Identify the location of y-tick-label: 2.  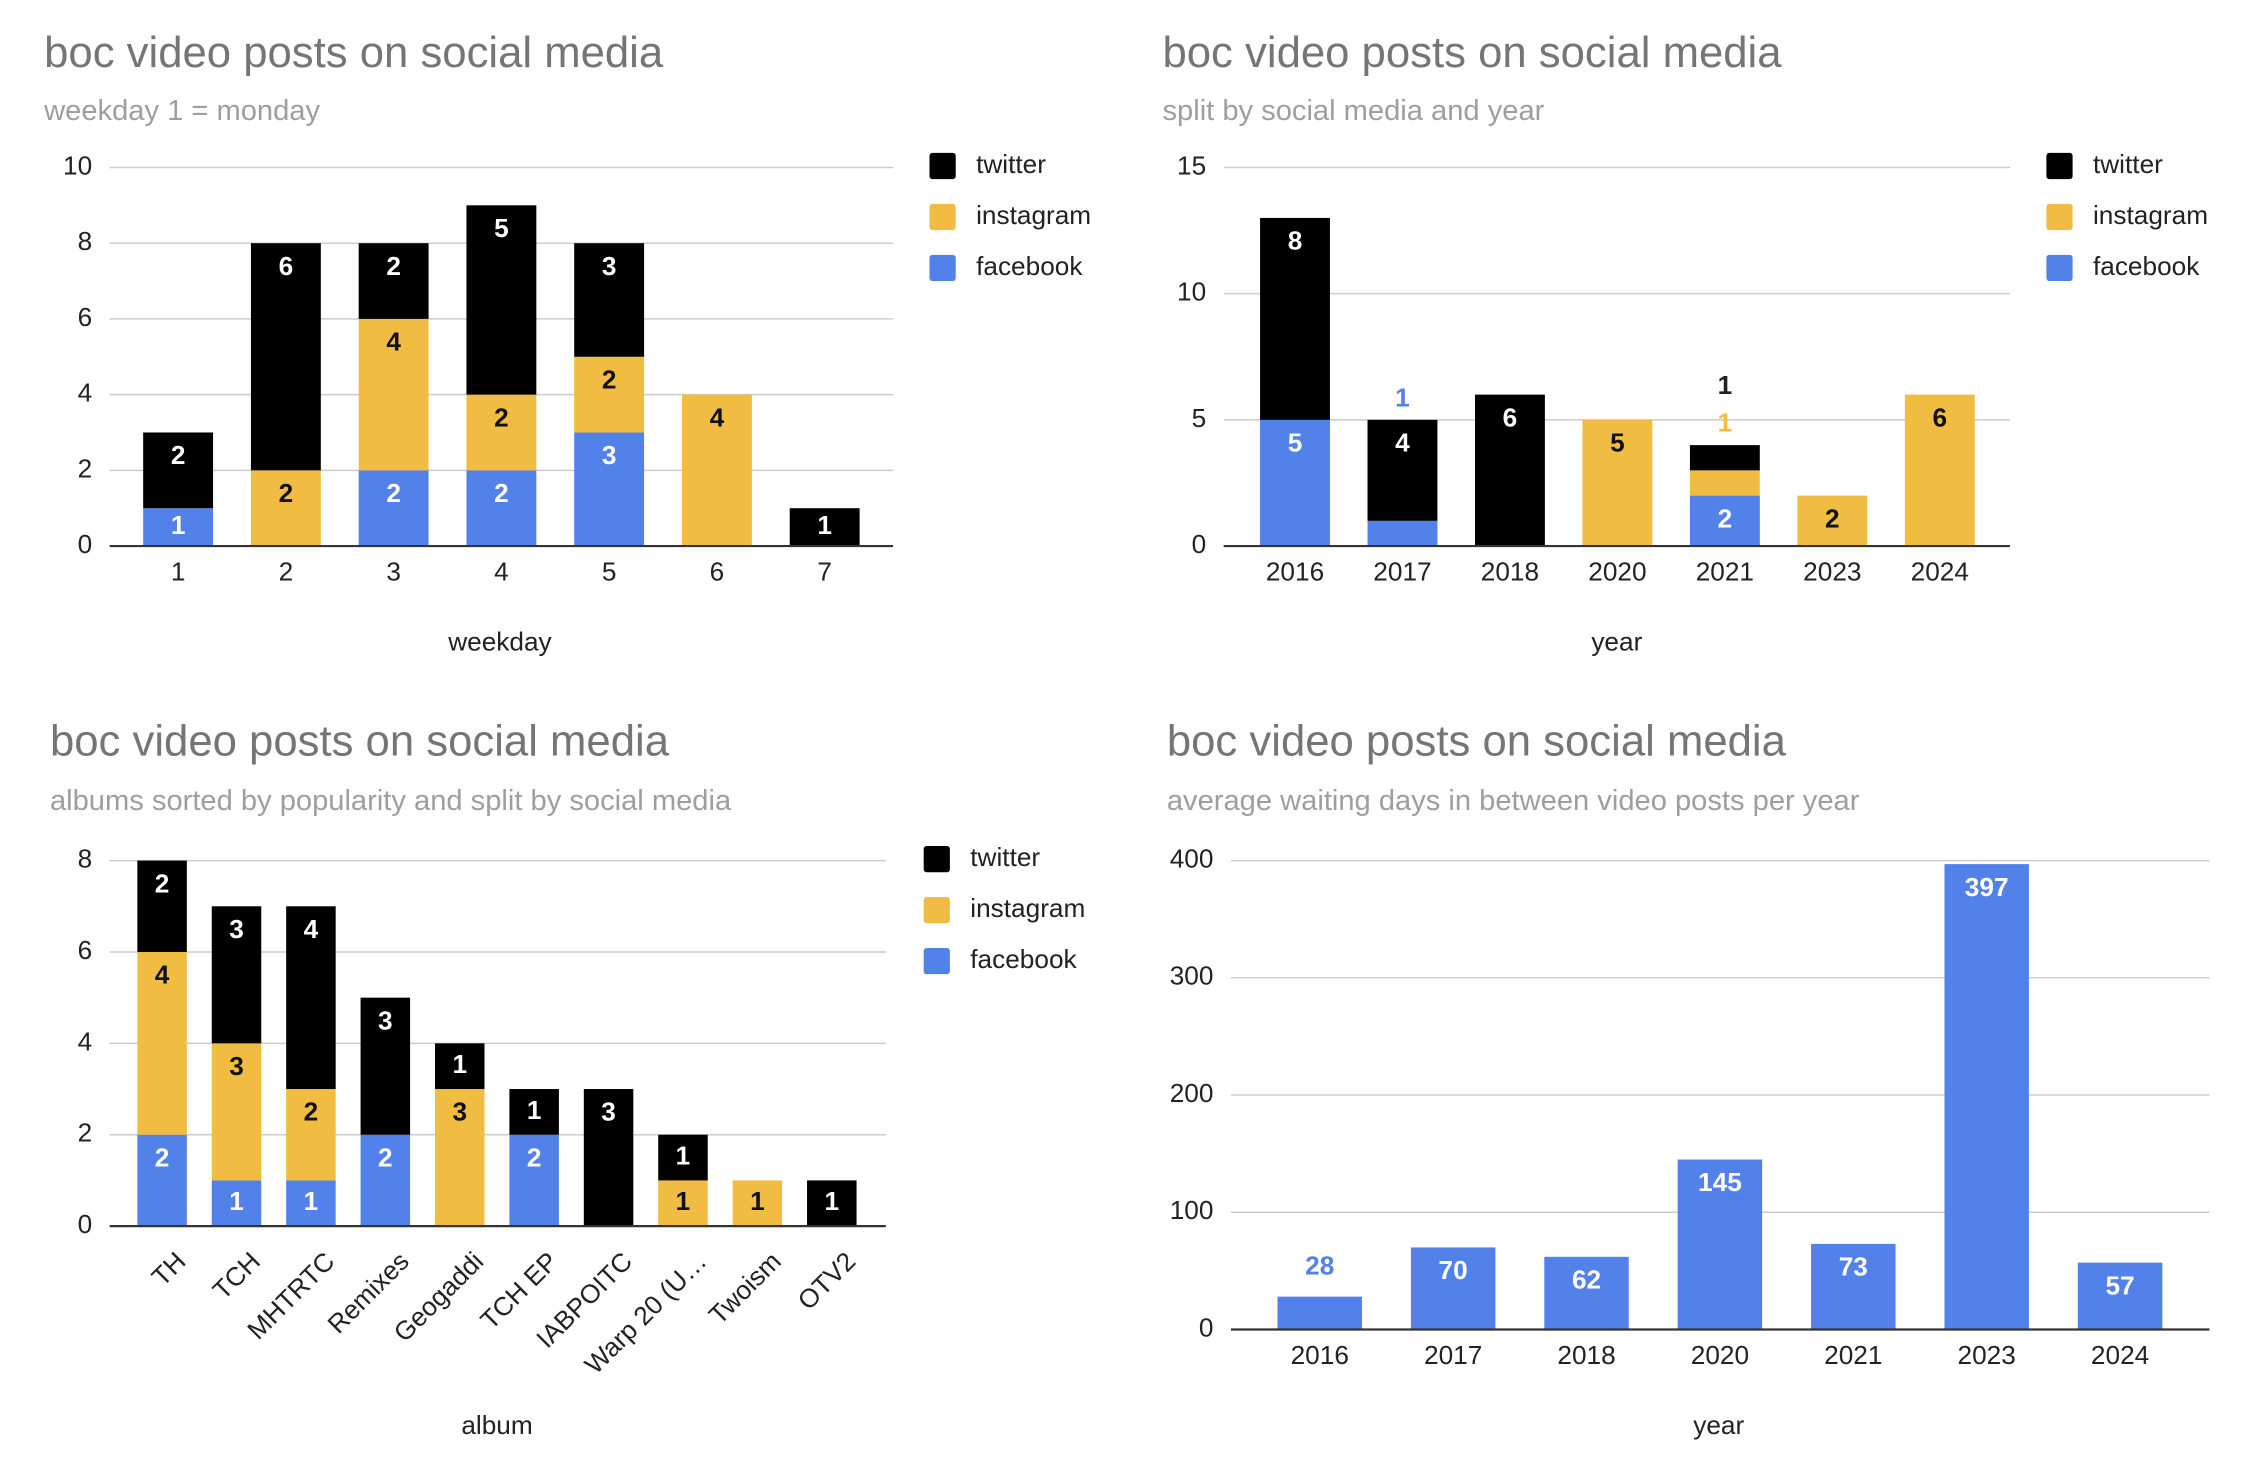
(85, 1133).